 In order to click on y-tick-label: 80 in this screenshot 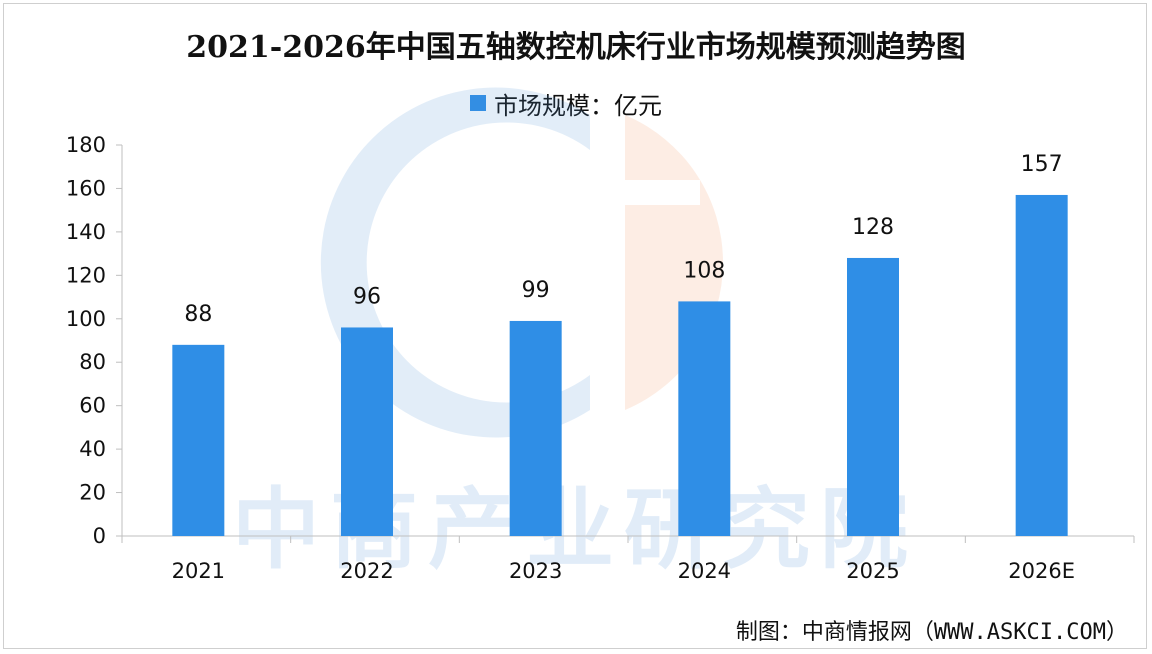, I will do `click(92, 362)`.